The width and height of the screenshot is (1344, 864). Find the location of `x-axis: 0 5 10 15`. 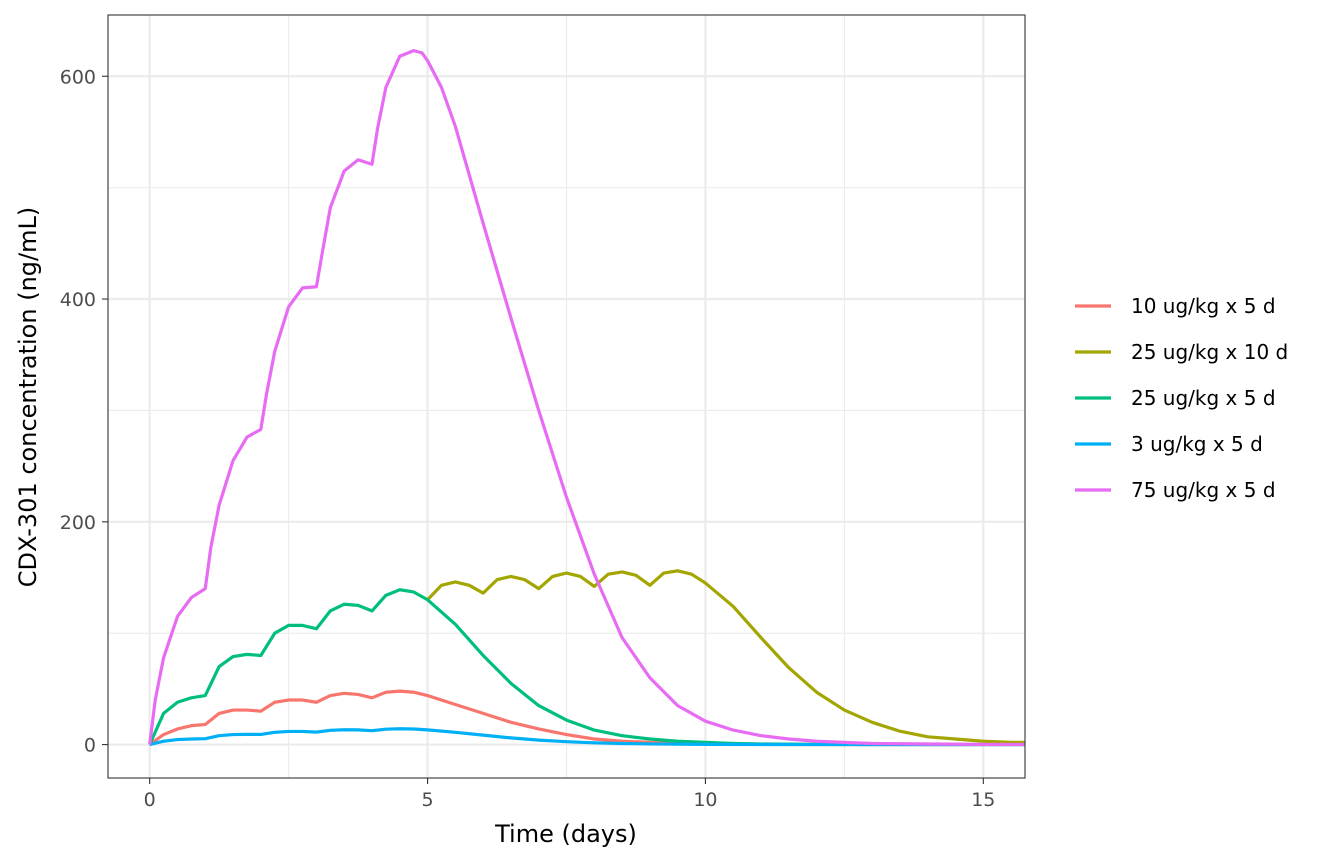

x-axis: 0 5 10 15 is located at coordinates (569, 794).